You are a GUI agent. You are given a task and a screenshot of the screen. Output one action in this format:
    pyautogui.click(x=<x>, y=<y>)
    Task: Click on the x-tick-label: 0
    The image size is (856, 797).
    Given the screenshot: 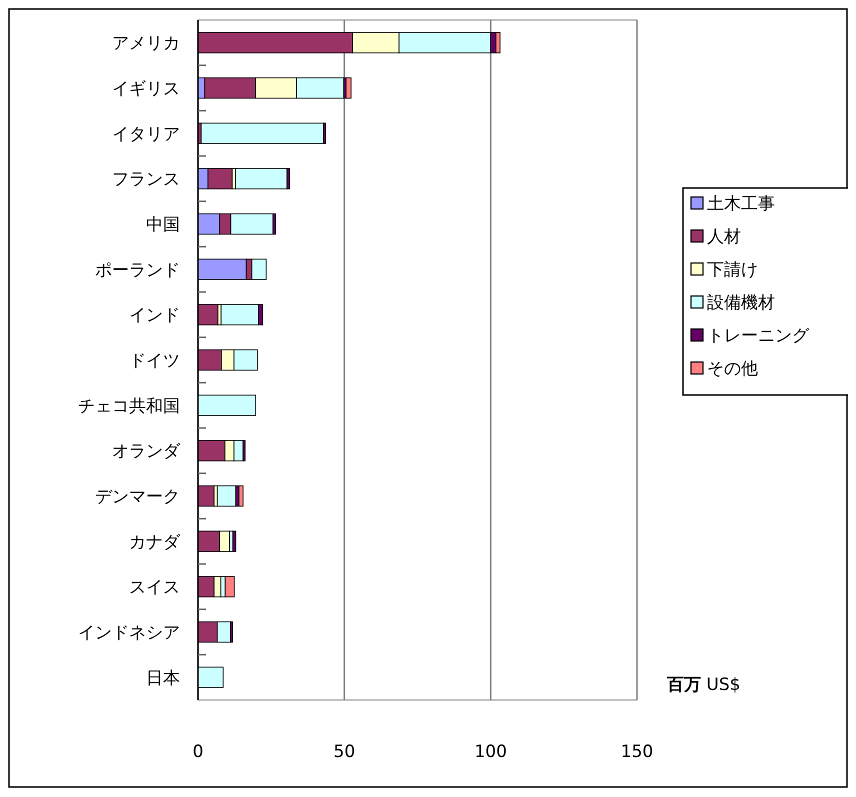 What is the action you would take?
    pyautogui.click(x=198, y=752)
    